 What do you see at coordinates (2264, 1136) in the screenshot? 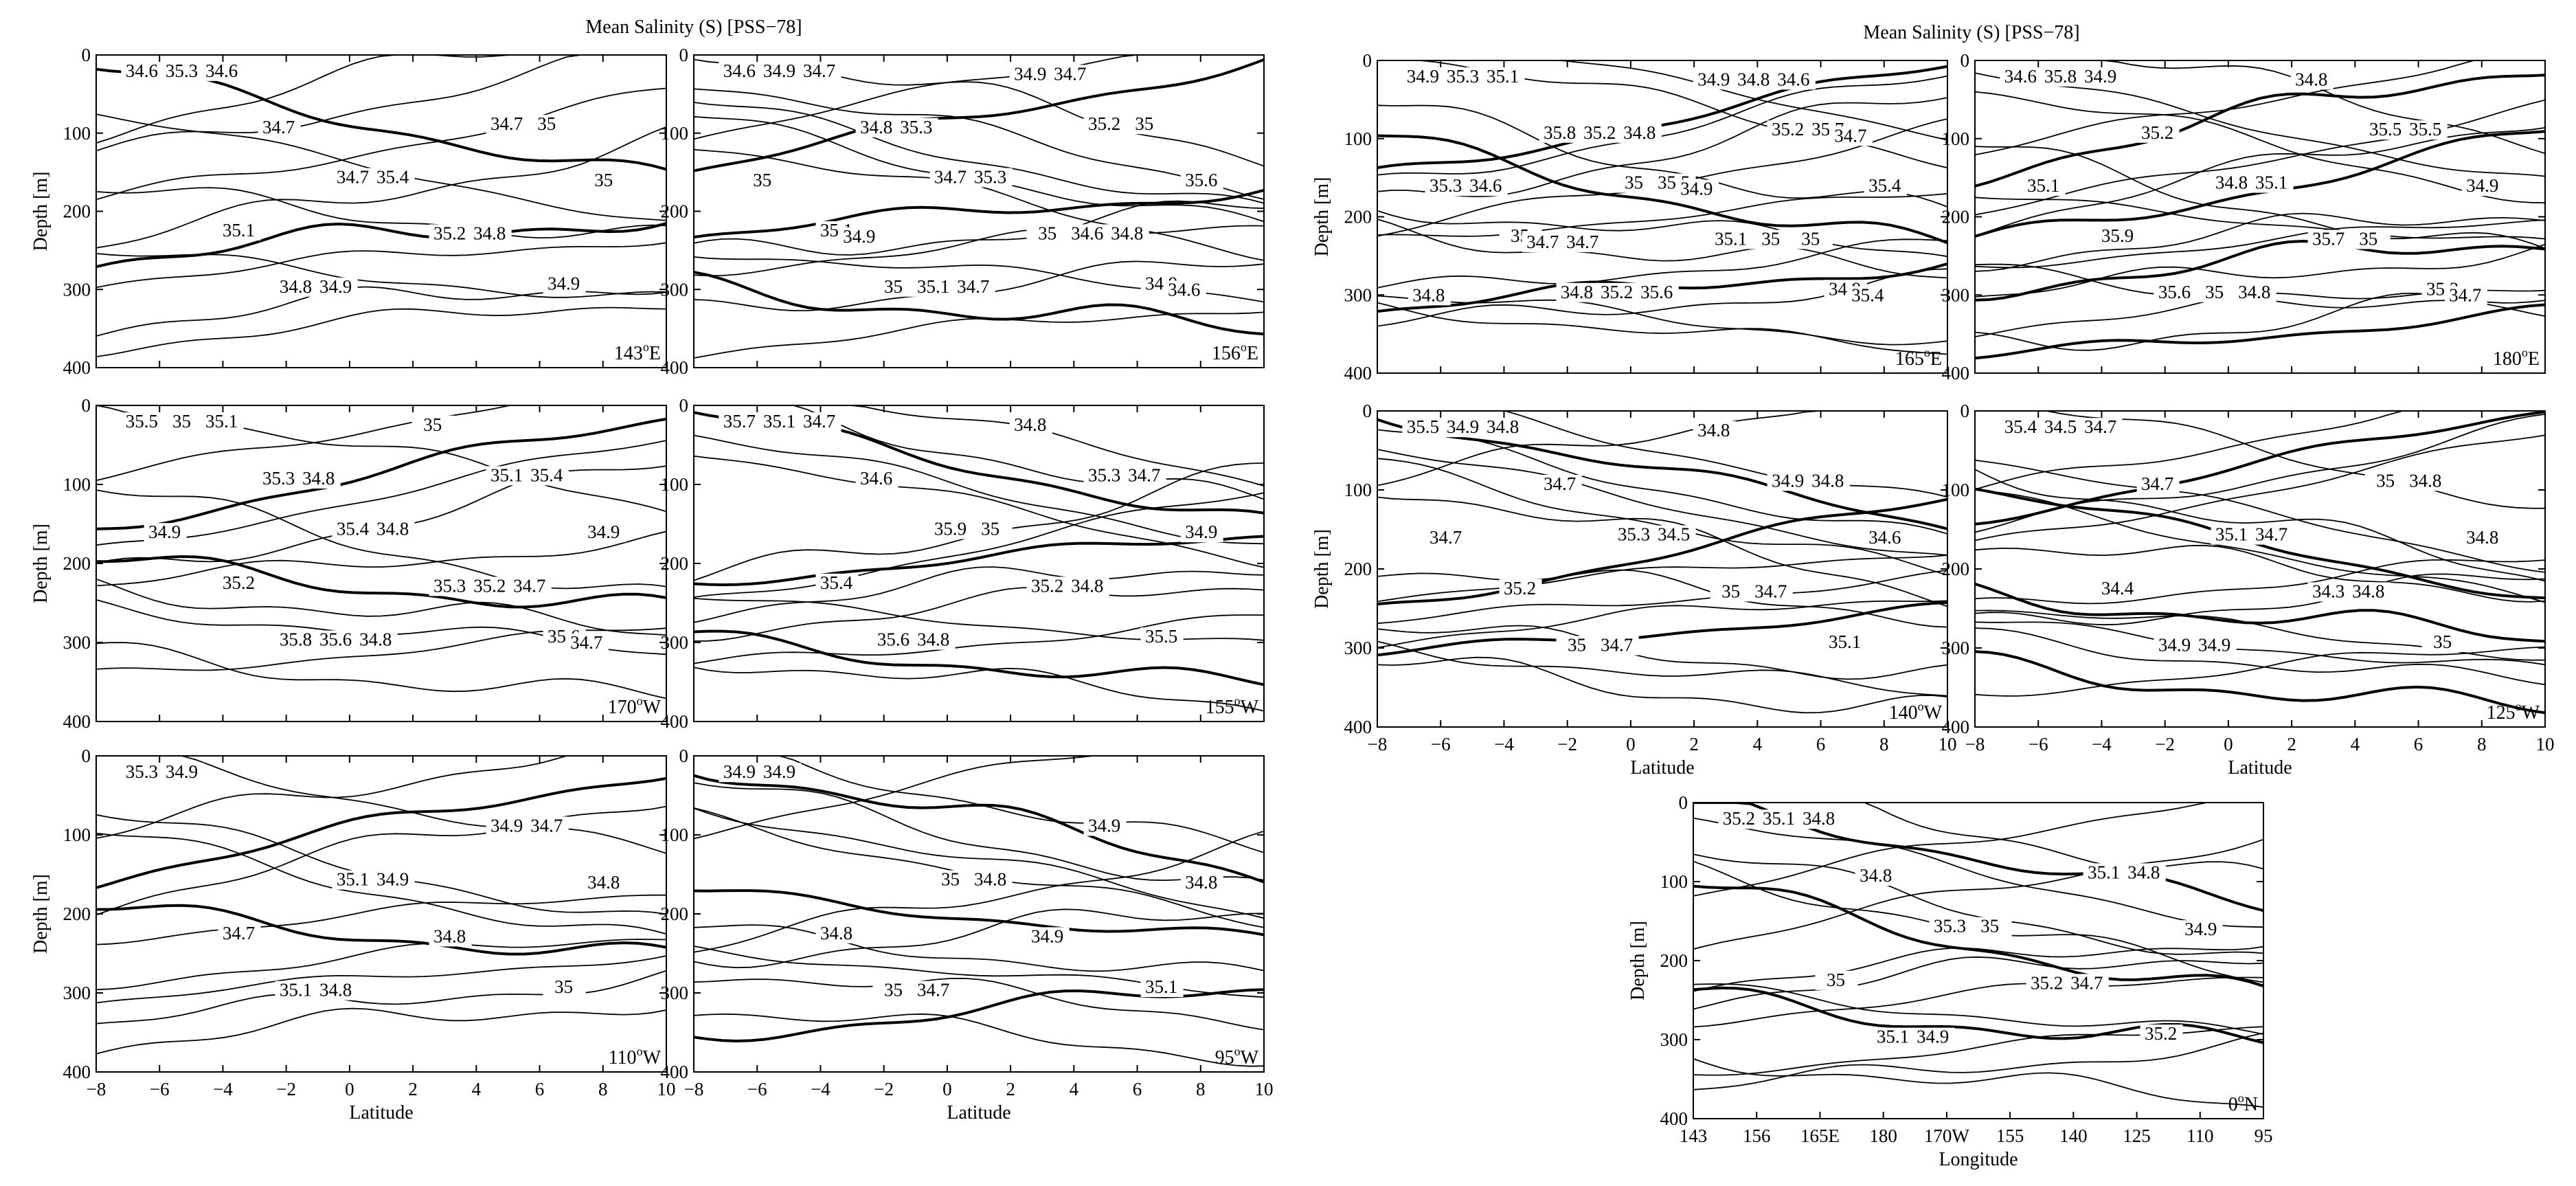
I see `x-tick-label: 95` at bounding box center [2264, 1136].